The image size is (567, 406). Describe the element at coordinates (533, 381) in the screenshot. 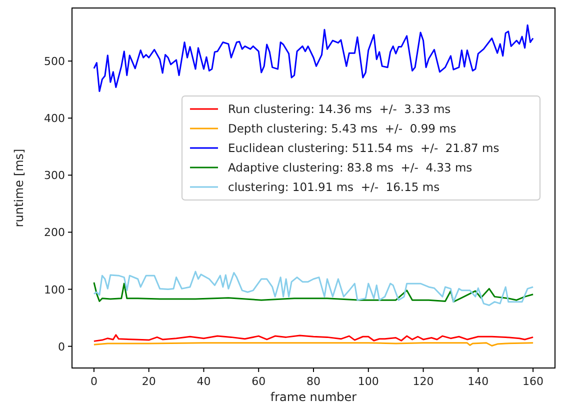

I see `x-tick-label: 160` at that location.